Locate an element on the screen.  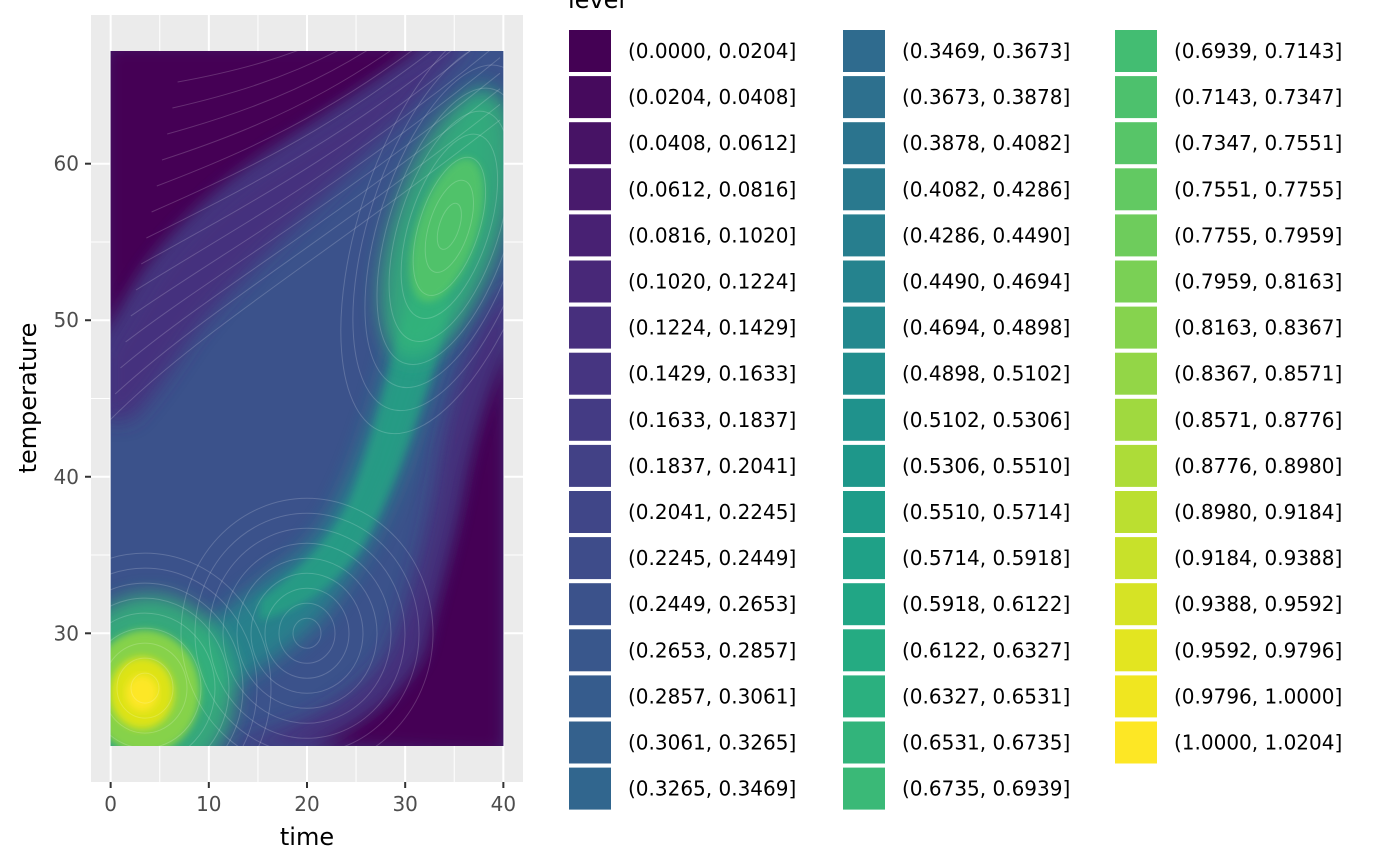
y-tick-label: 40 is located at coordinates (66, 477).